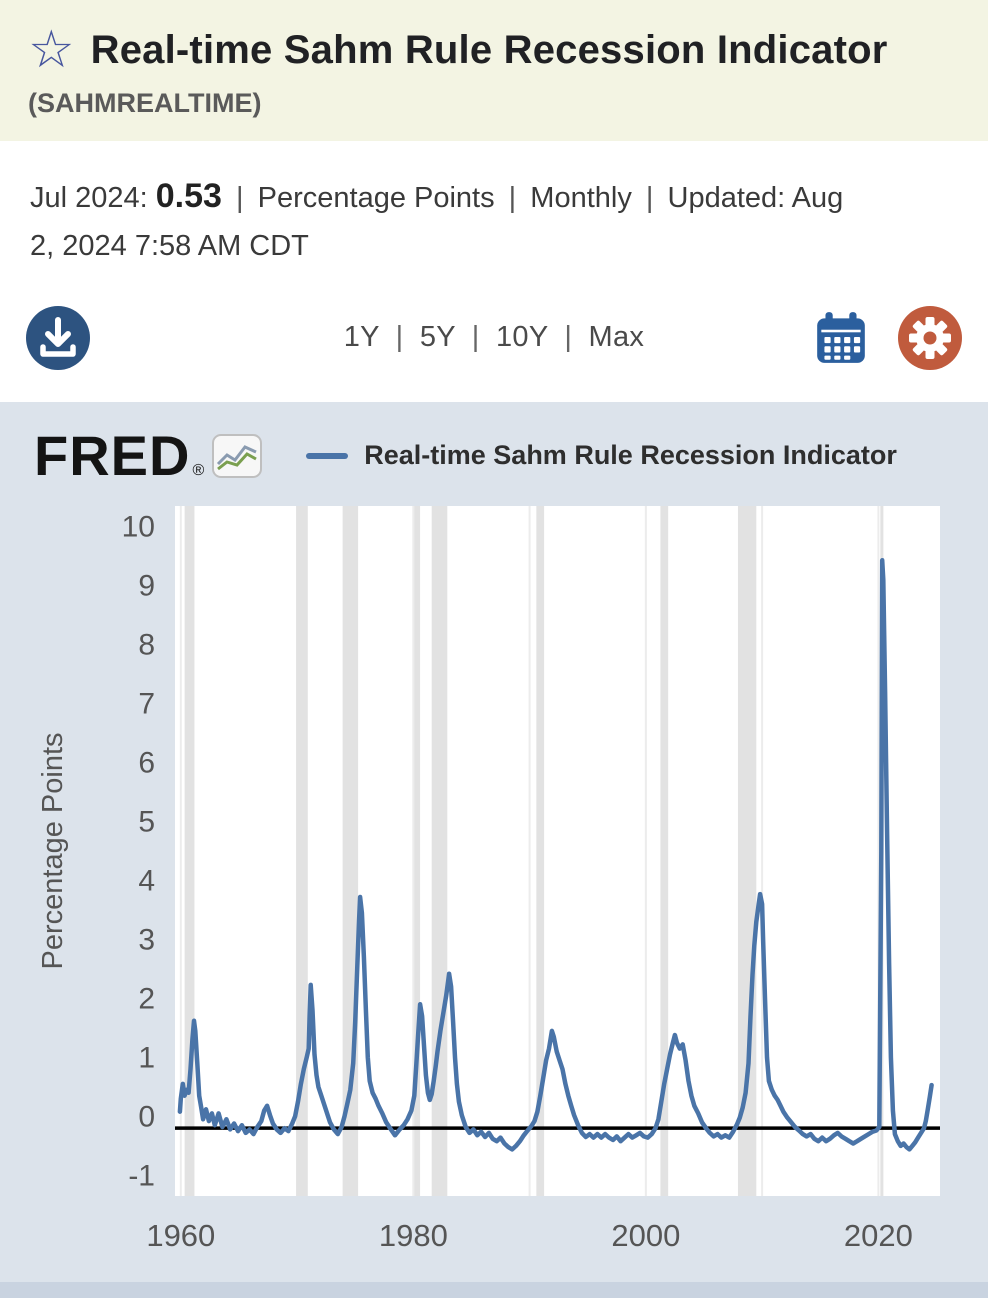  I want to click on fred-logo-text: FRED, so click(112, 455).